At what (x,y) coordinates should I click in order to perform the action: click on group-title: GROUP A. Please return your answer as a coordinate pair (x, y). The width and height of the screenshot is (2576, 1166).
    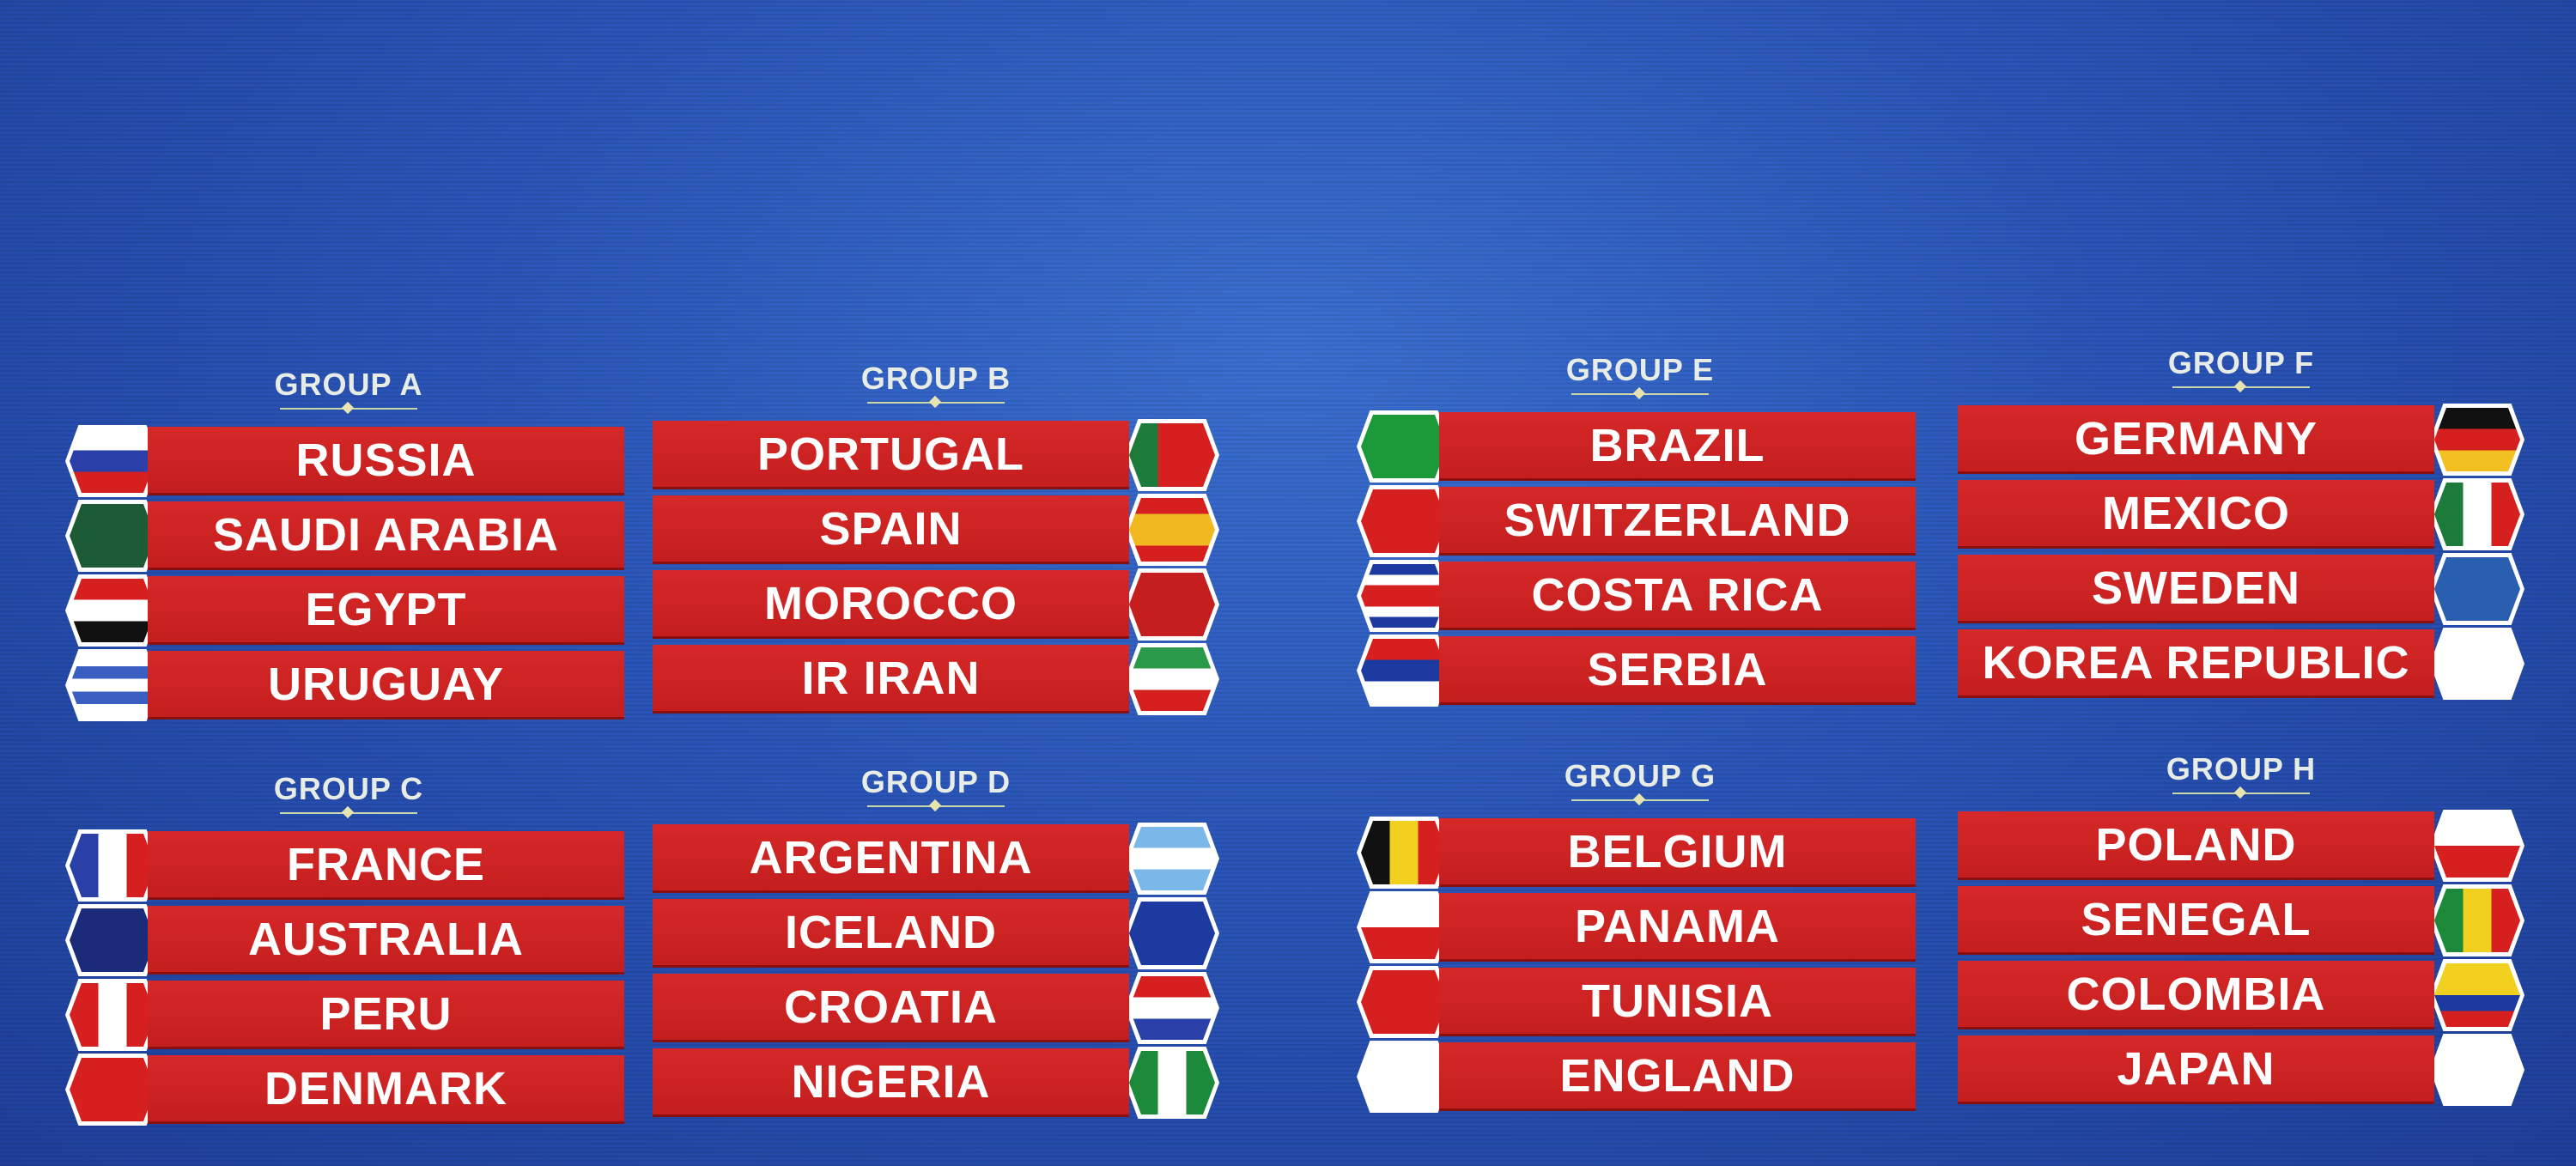
    Looking at the image, I should click on (348, 384).